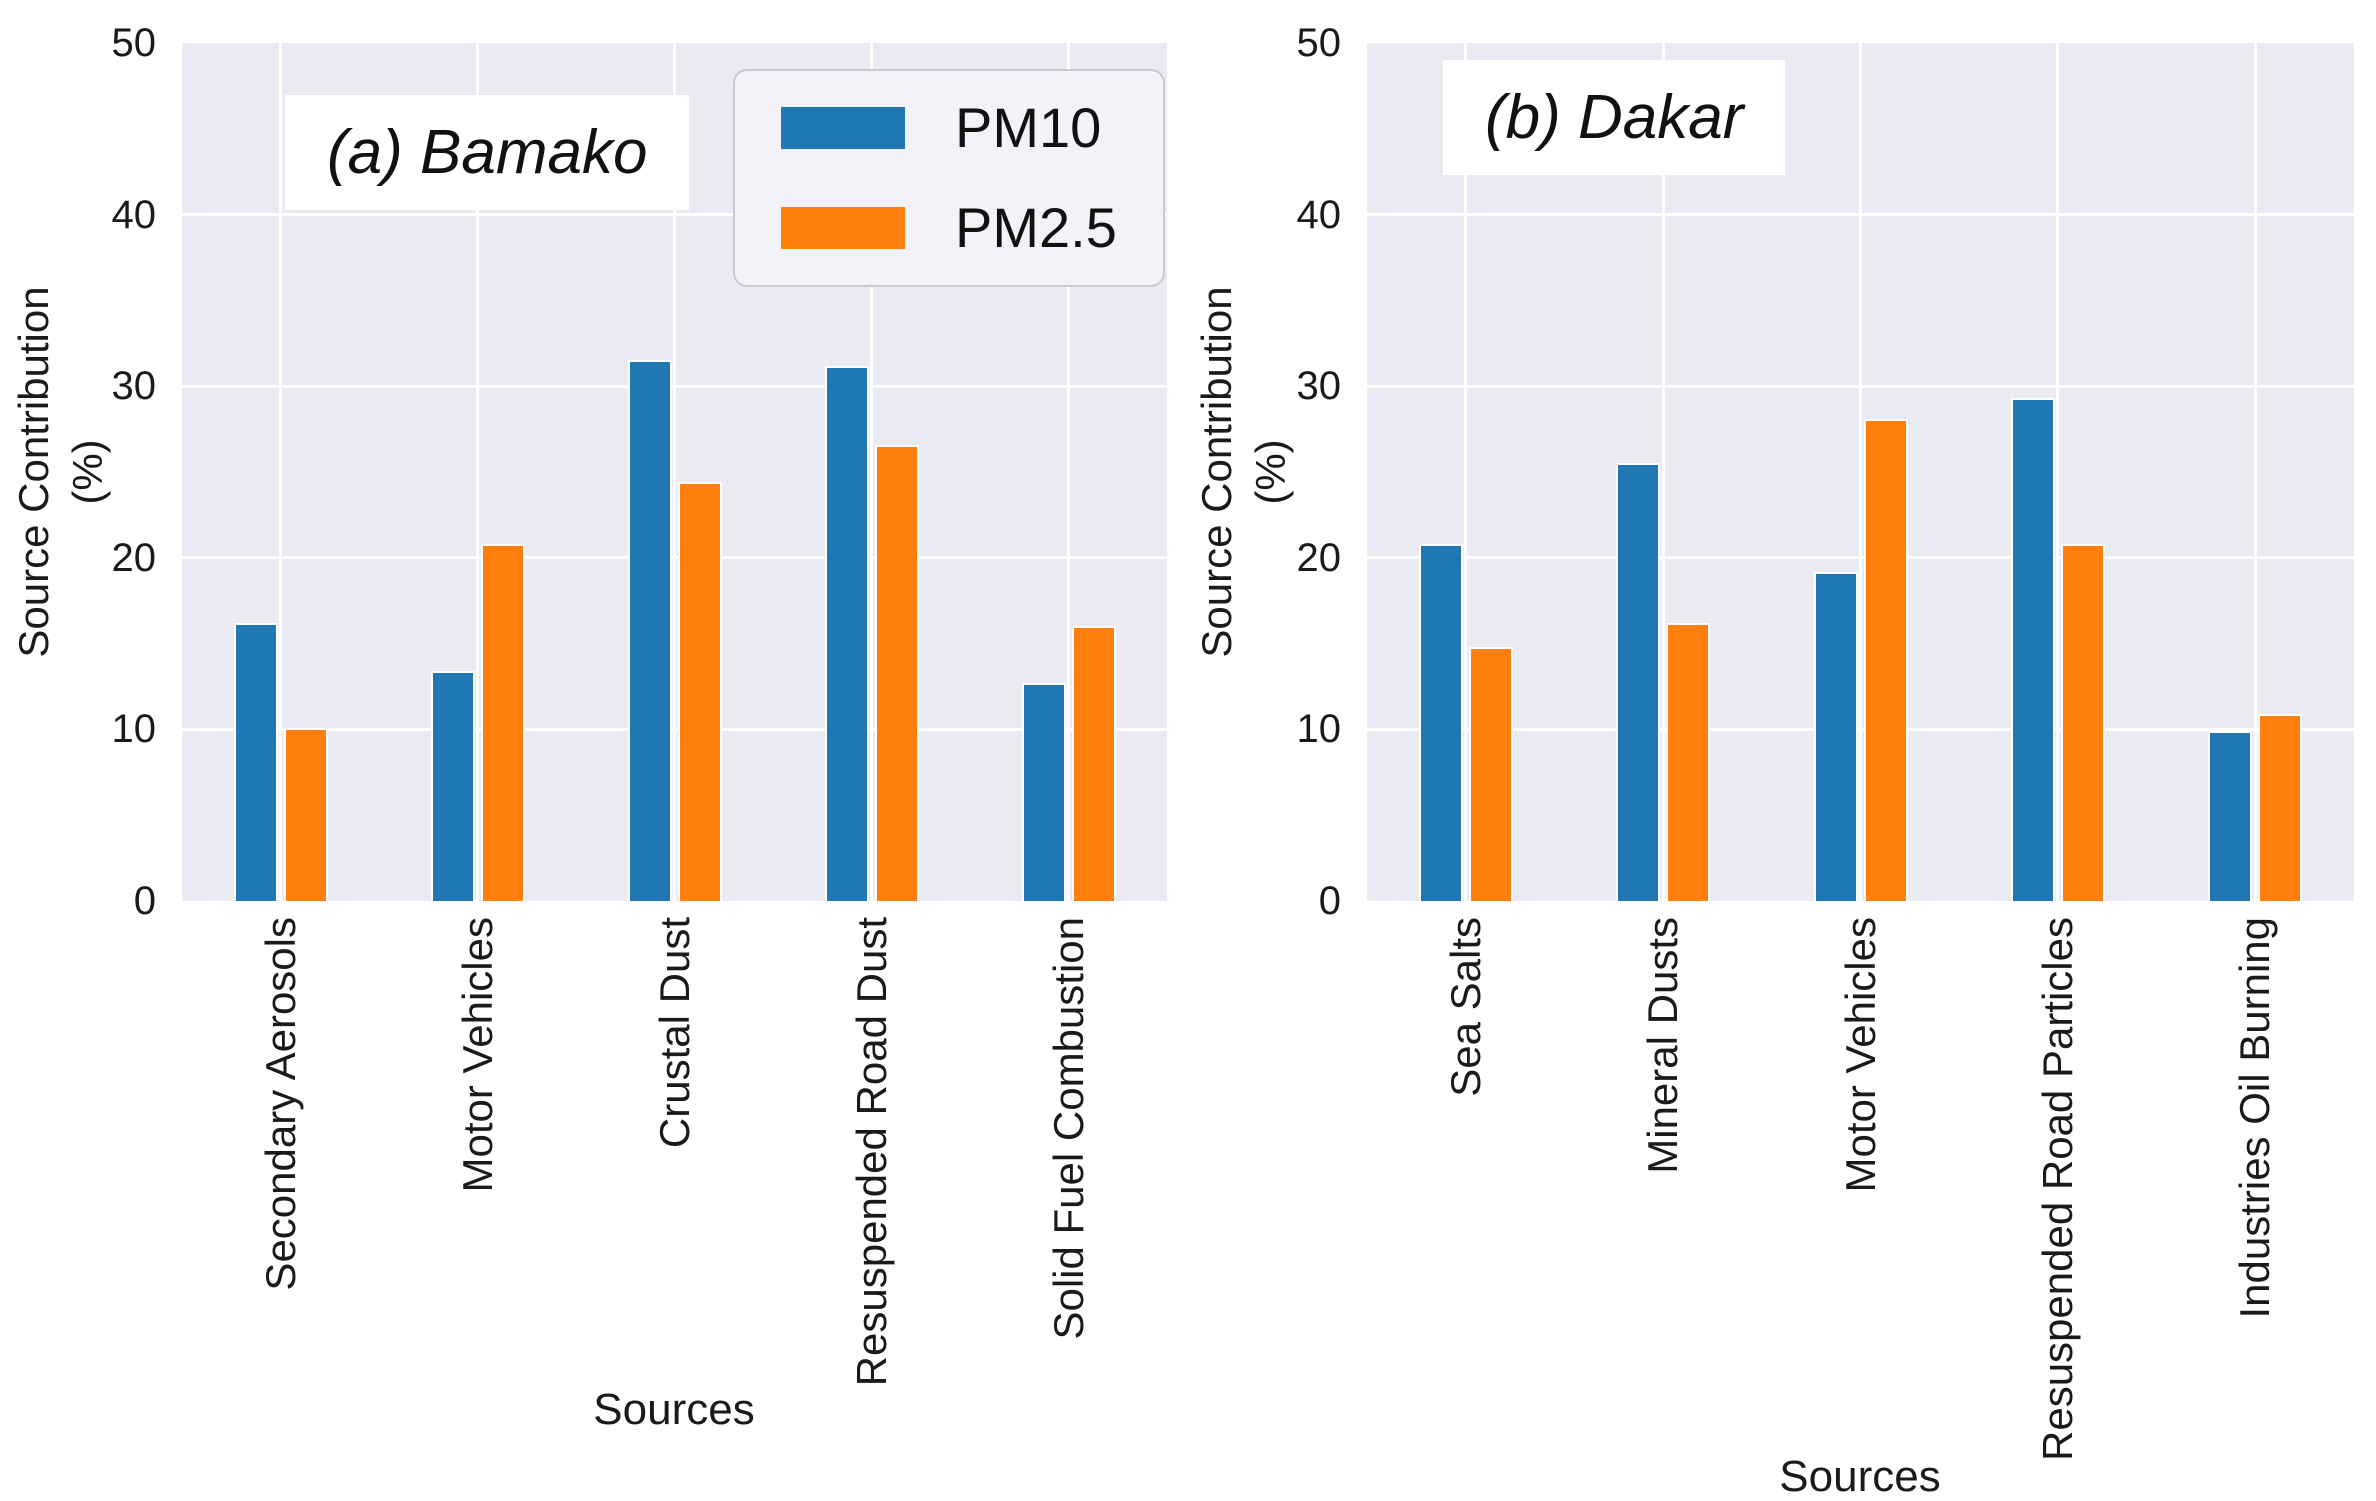  I want to click on category-label: Resuspended Road Dust, so click(871, 1152).